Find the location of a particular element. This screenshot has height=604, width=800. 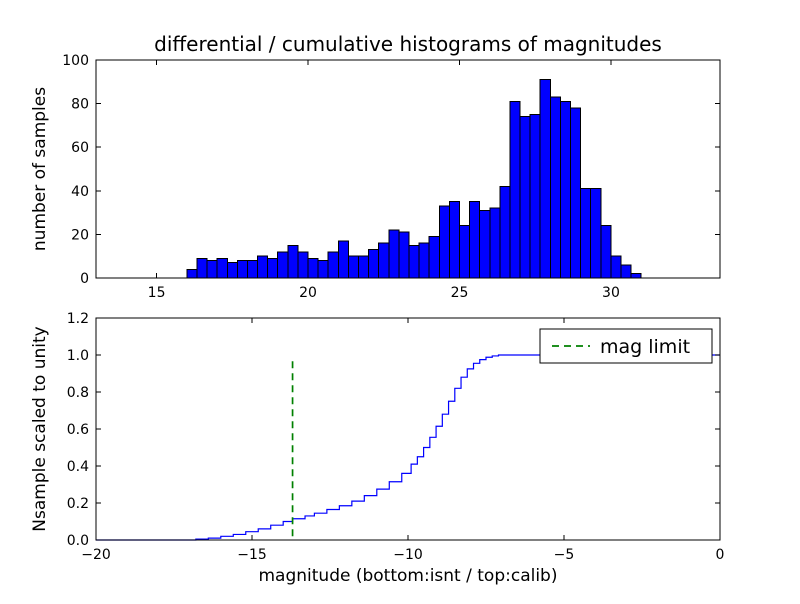

x-axis-label: magnitude (bottom:isnt / top:calib) is located at coordinates (408, 576).